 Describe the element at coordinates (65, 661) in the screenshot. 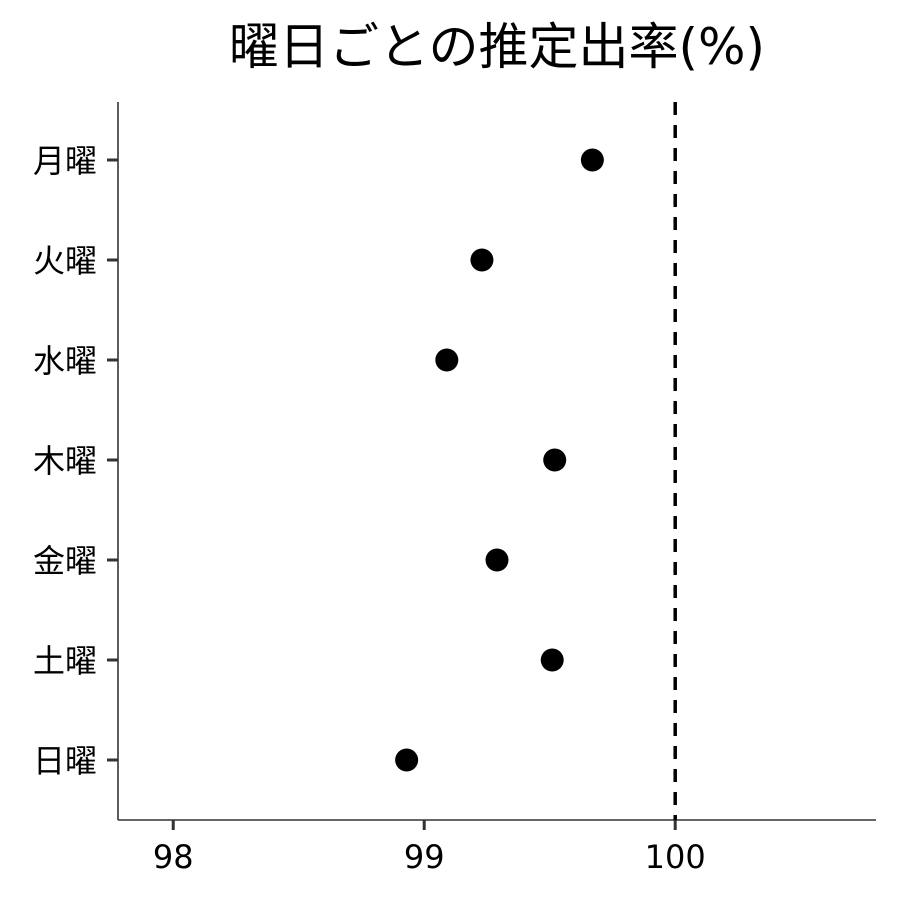

I see `y-tick-label: 土曜` at that location.